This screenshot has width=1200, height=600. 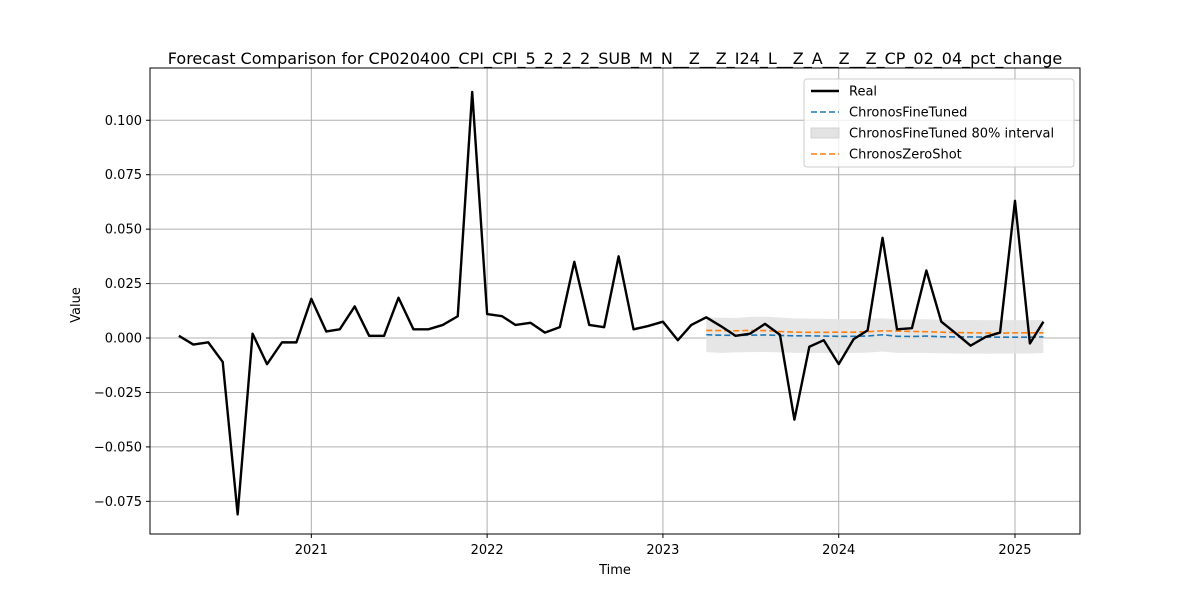 I want to click on y-tick-label: 0.025, so click(x=123, y=284).